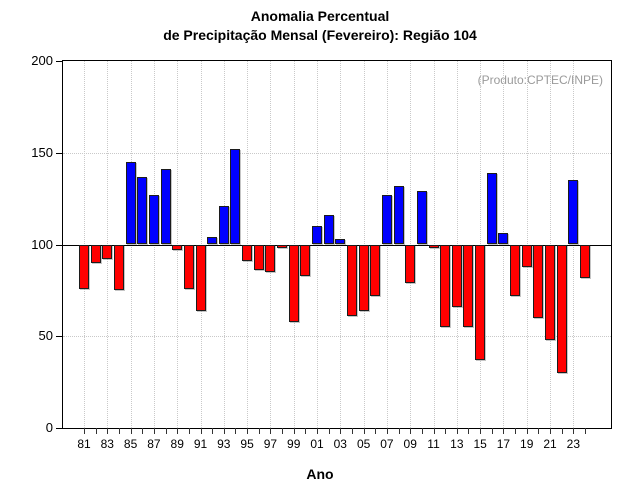  I want to click on x-axis-tick-label: 81, so click(84, 444).